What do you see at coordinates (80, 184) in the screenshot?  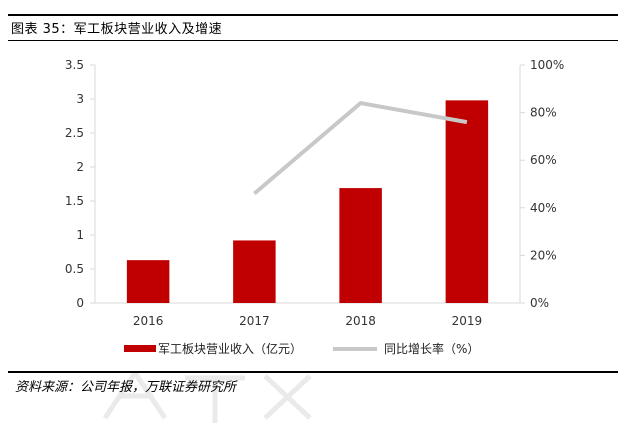 I see `left-y-axis: 0 0.5 1 1.5 2 2.5 3 3.5` at bounding box center [80, 184].